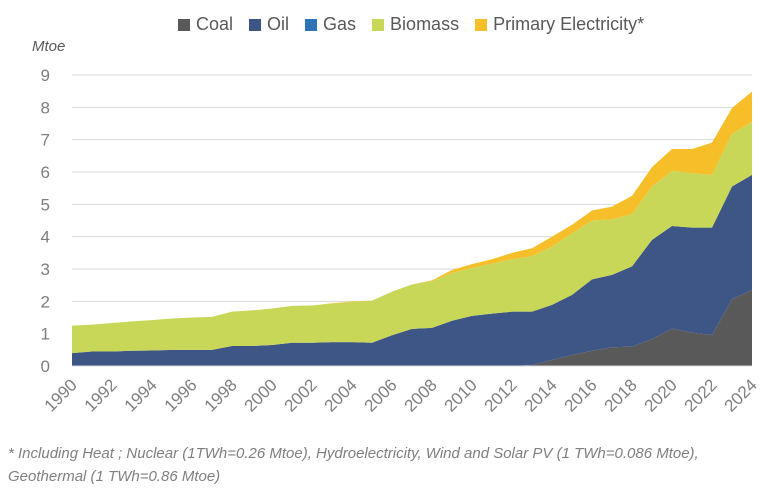  I want to click on legend-item: Coal, so click(205, 24).